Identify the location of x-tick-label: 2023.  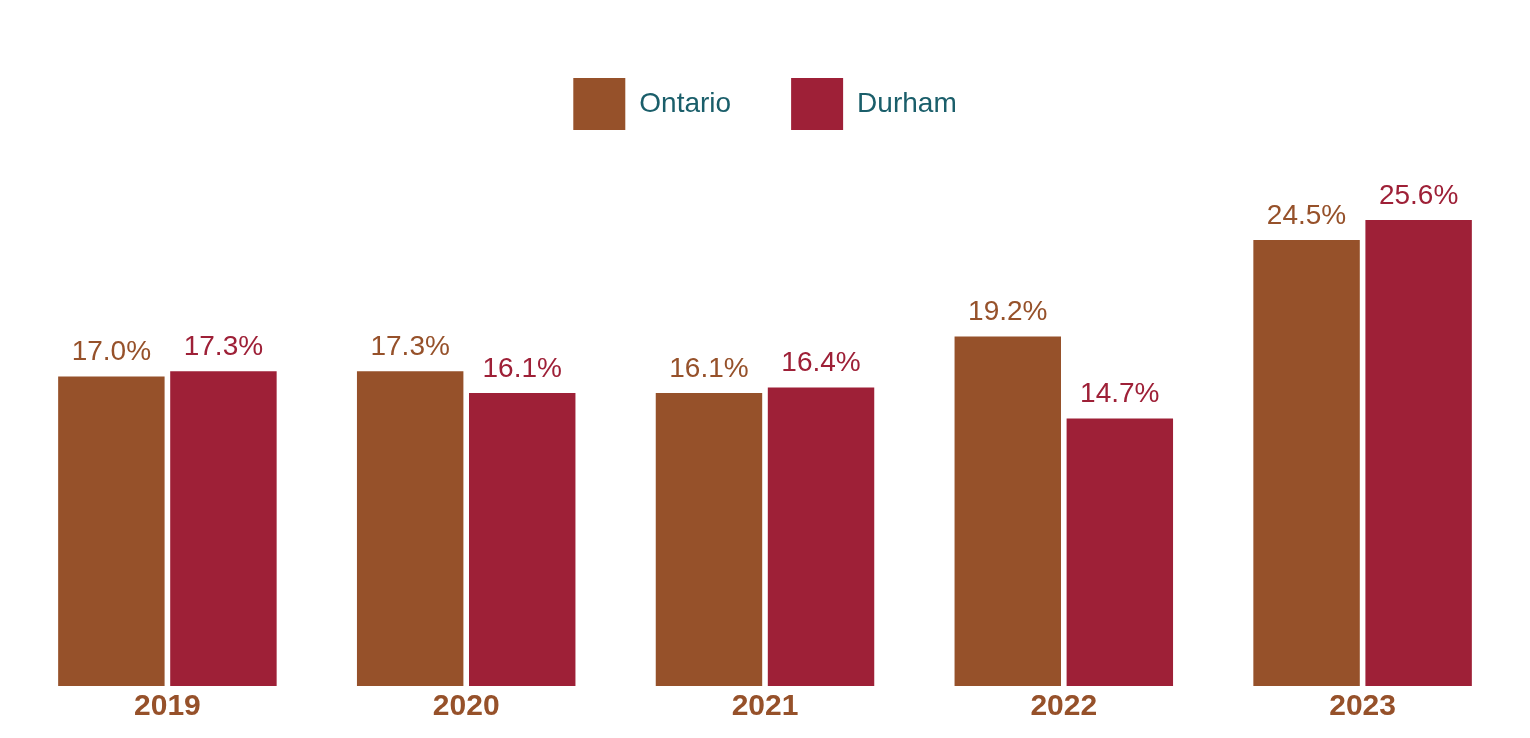
(1362, 705).